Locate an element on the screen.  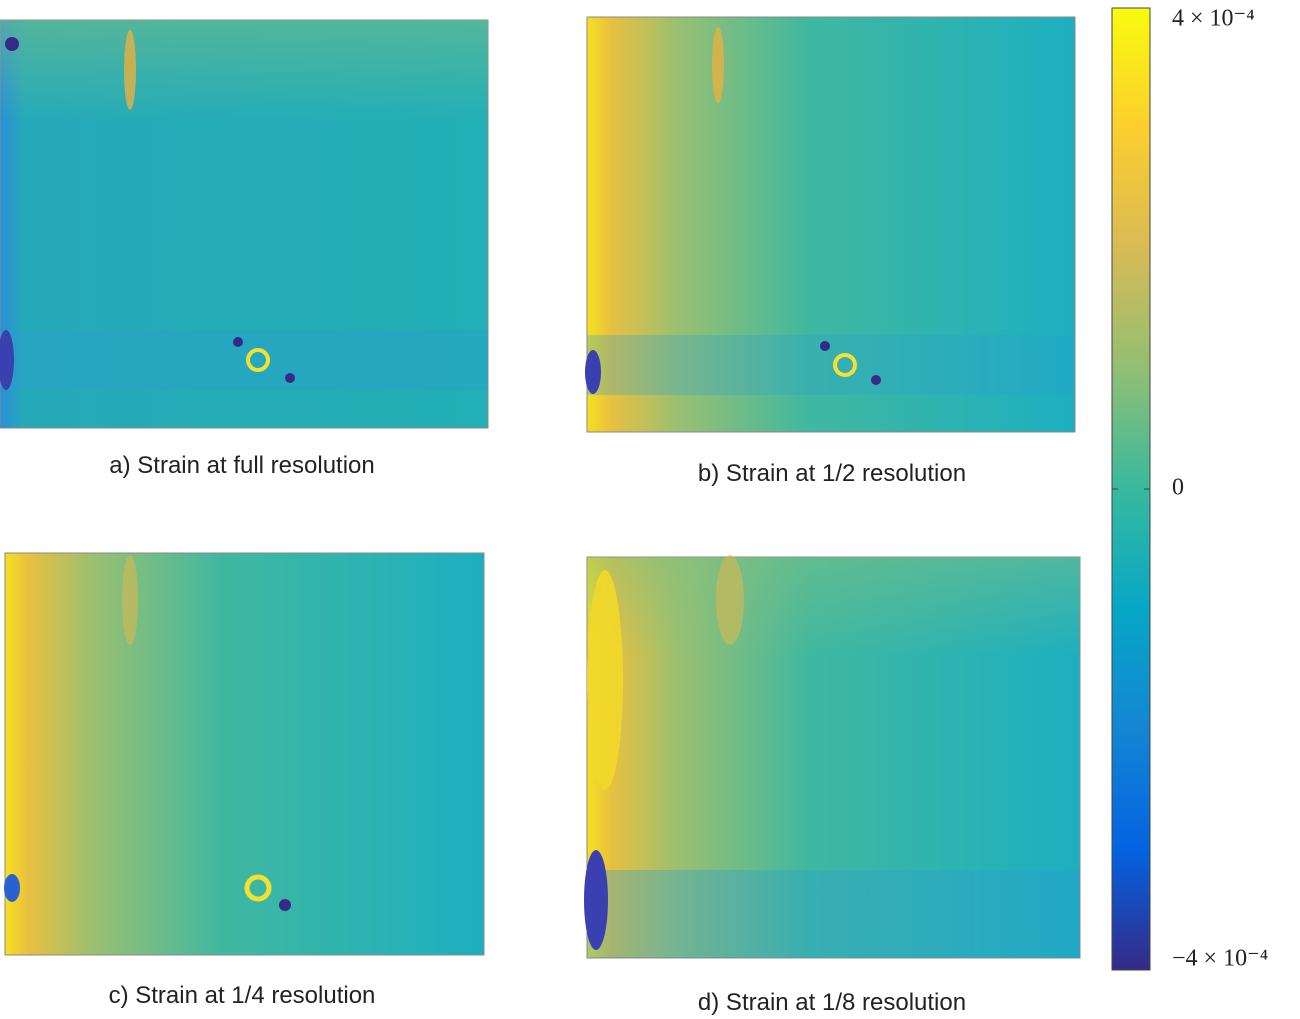
heatmap-c is located at coordinates (244, 754).